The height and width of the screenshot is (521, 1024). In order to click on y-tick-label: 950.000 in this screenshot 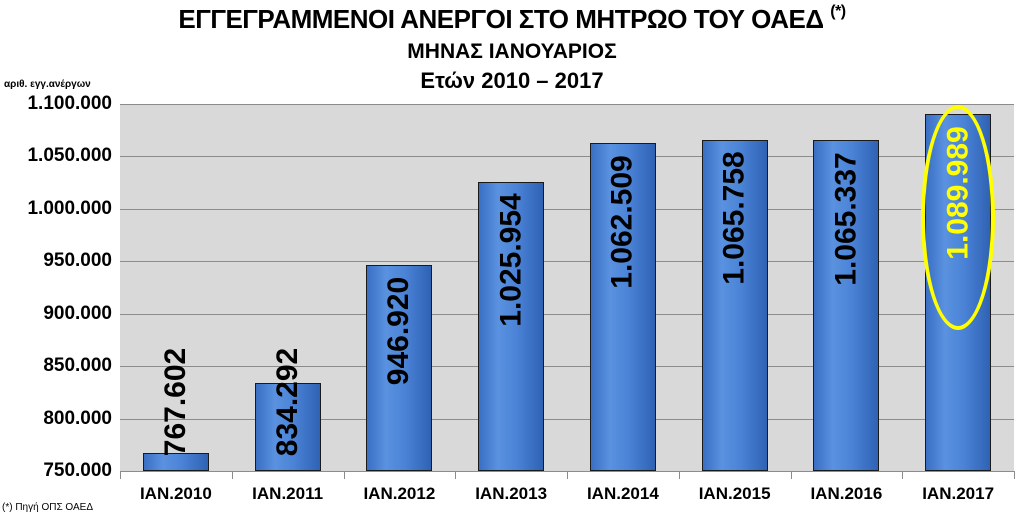, I will do `click(77, 261)`.